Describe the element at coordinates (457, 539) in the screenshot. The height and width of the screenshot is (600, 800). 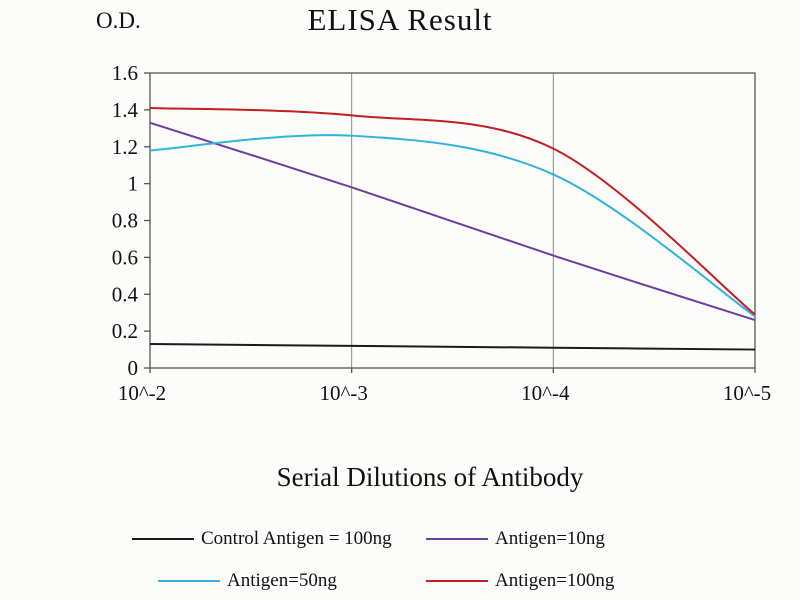
I see `legend-swatch-antigen-10ng` at that location.